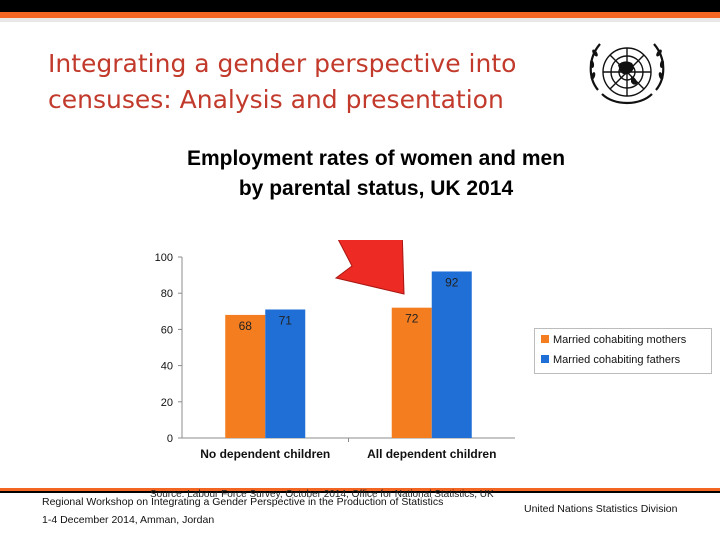 The height and width of the screenshot is (540, 720). What do you see at coordinates (348, 354) in the screenshot?
I see `chart-bars` at bounding box center [348, 354].